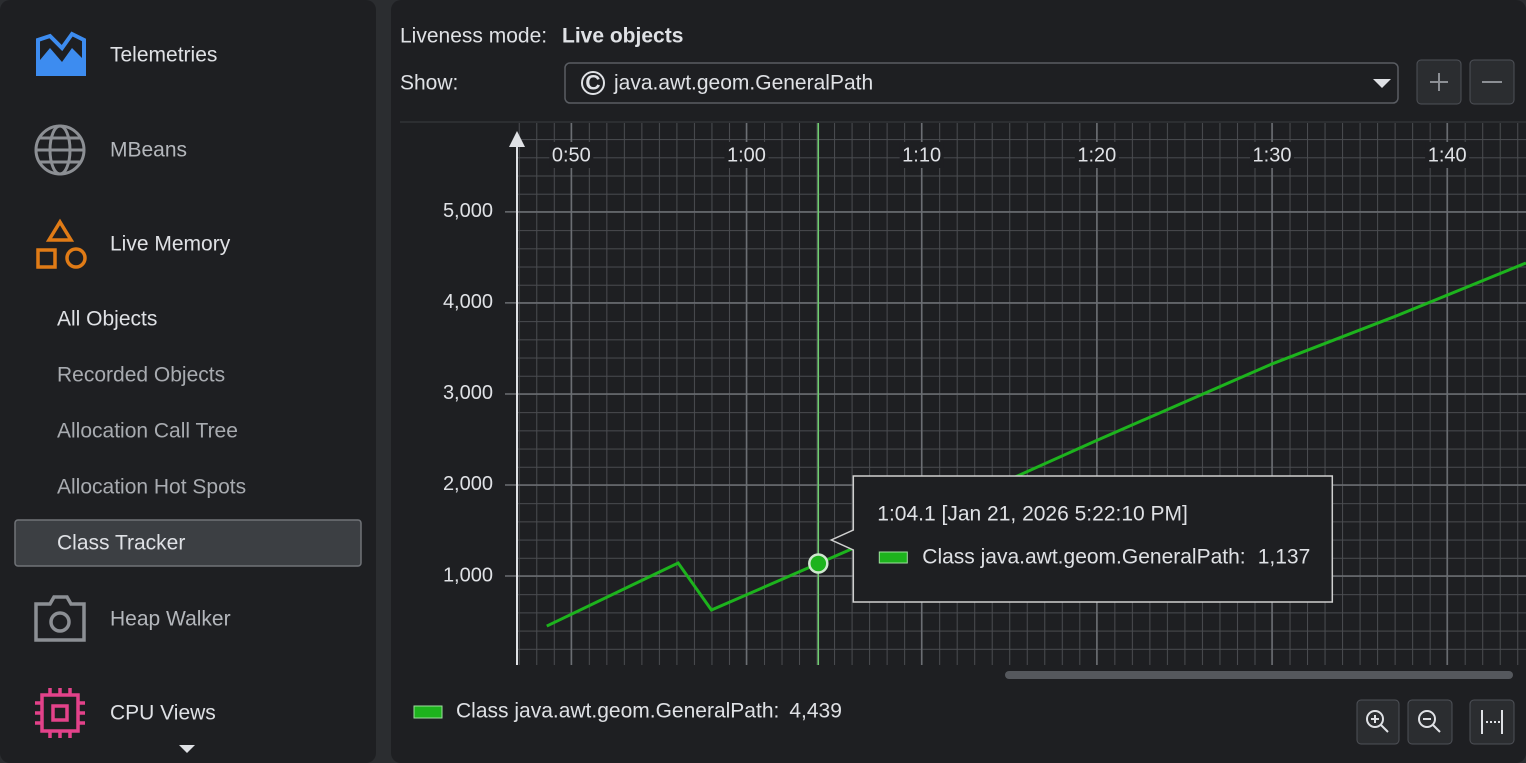 This screenshot has height=763, width=1526. Describe the element at coordinates (170, 244) in the screenshot. I see `nav-item: Live Memory` at that location.